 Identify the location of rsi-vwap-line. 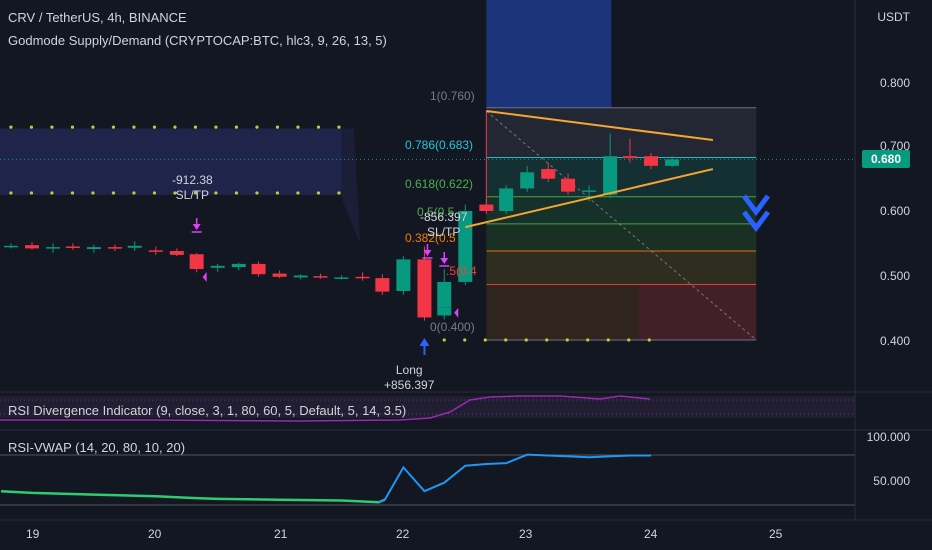
(514, 478).